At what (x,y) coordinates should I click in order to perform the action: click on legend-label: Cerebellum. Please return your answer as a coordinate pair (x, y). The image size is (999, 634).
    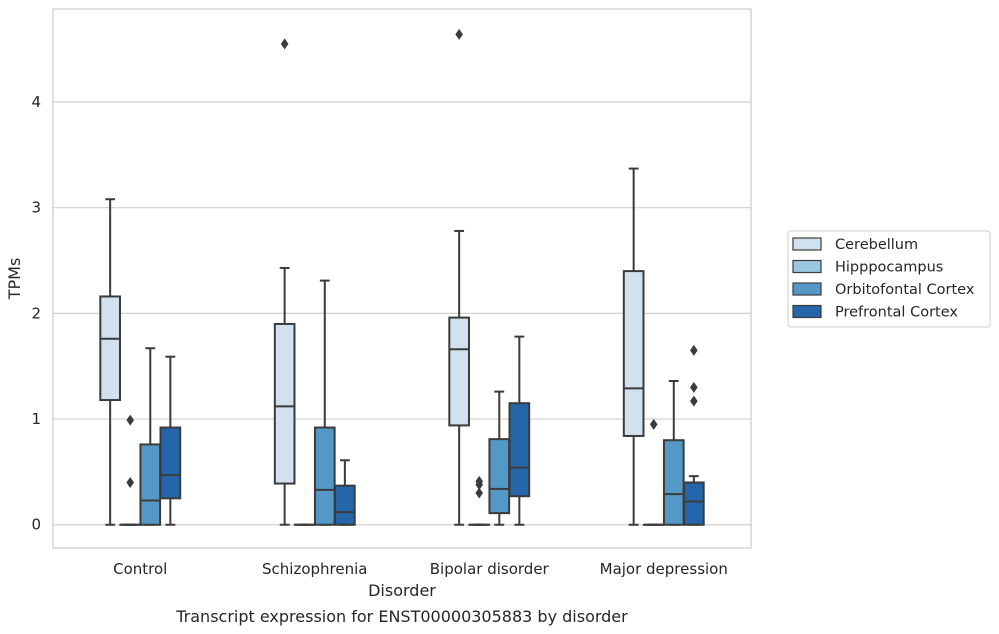
    Looking at the image, I should click on (876, 245).